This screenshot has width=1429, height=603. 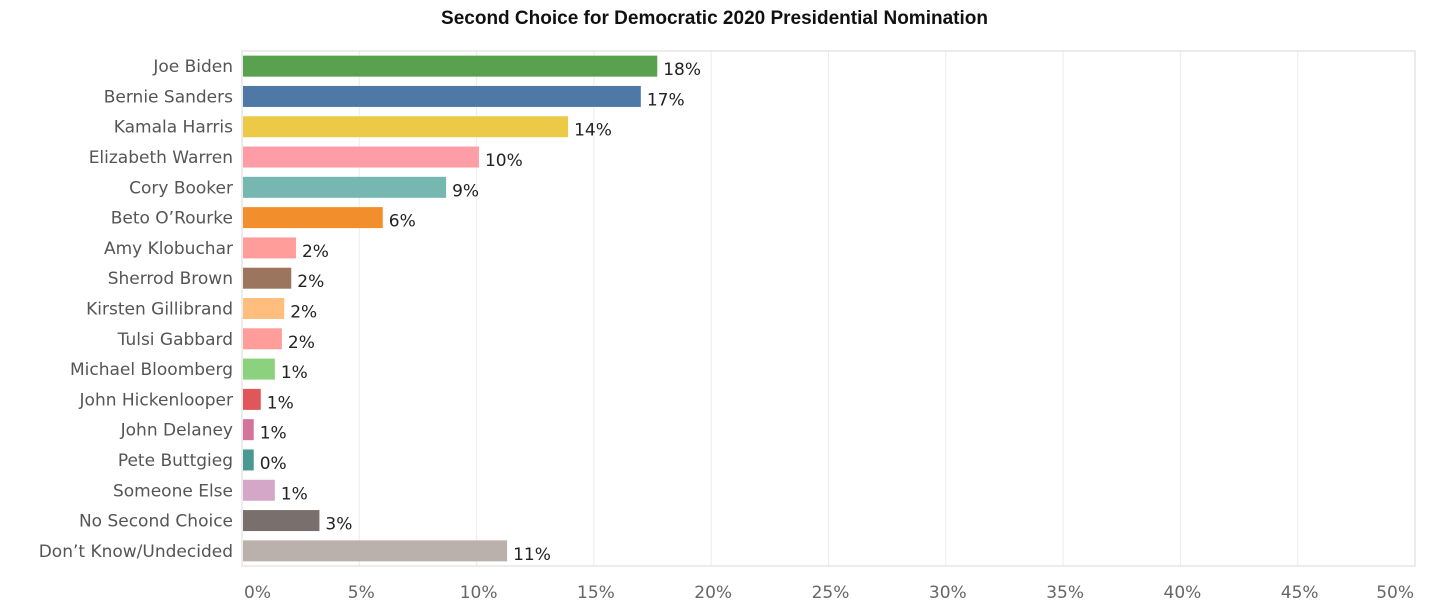 I want to click on x-tick-label: 10%, so click(x=479, y=593).